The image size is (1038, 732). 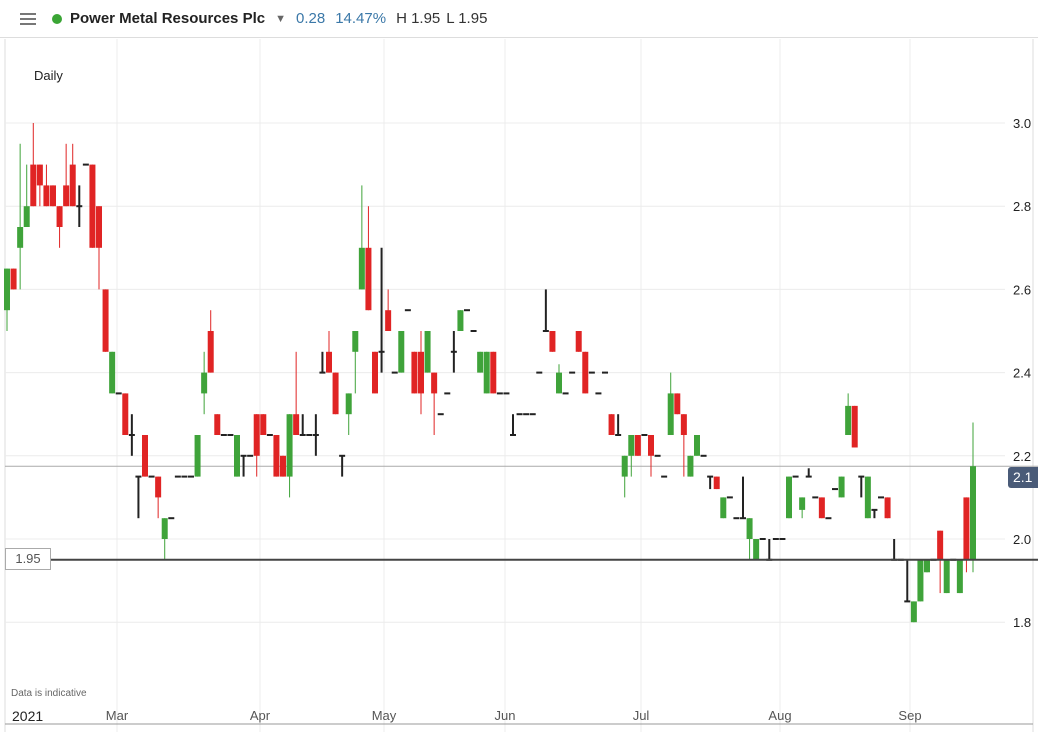 What do you see at coordinates (1022, 206) in the screenshot?
I see `y-tick-label: 2.8` at bounding box center [1022, 206].